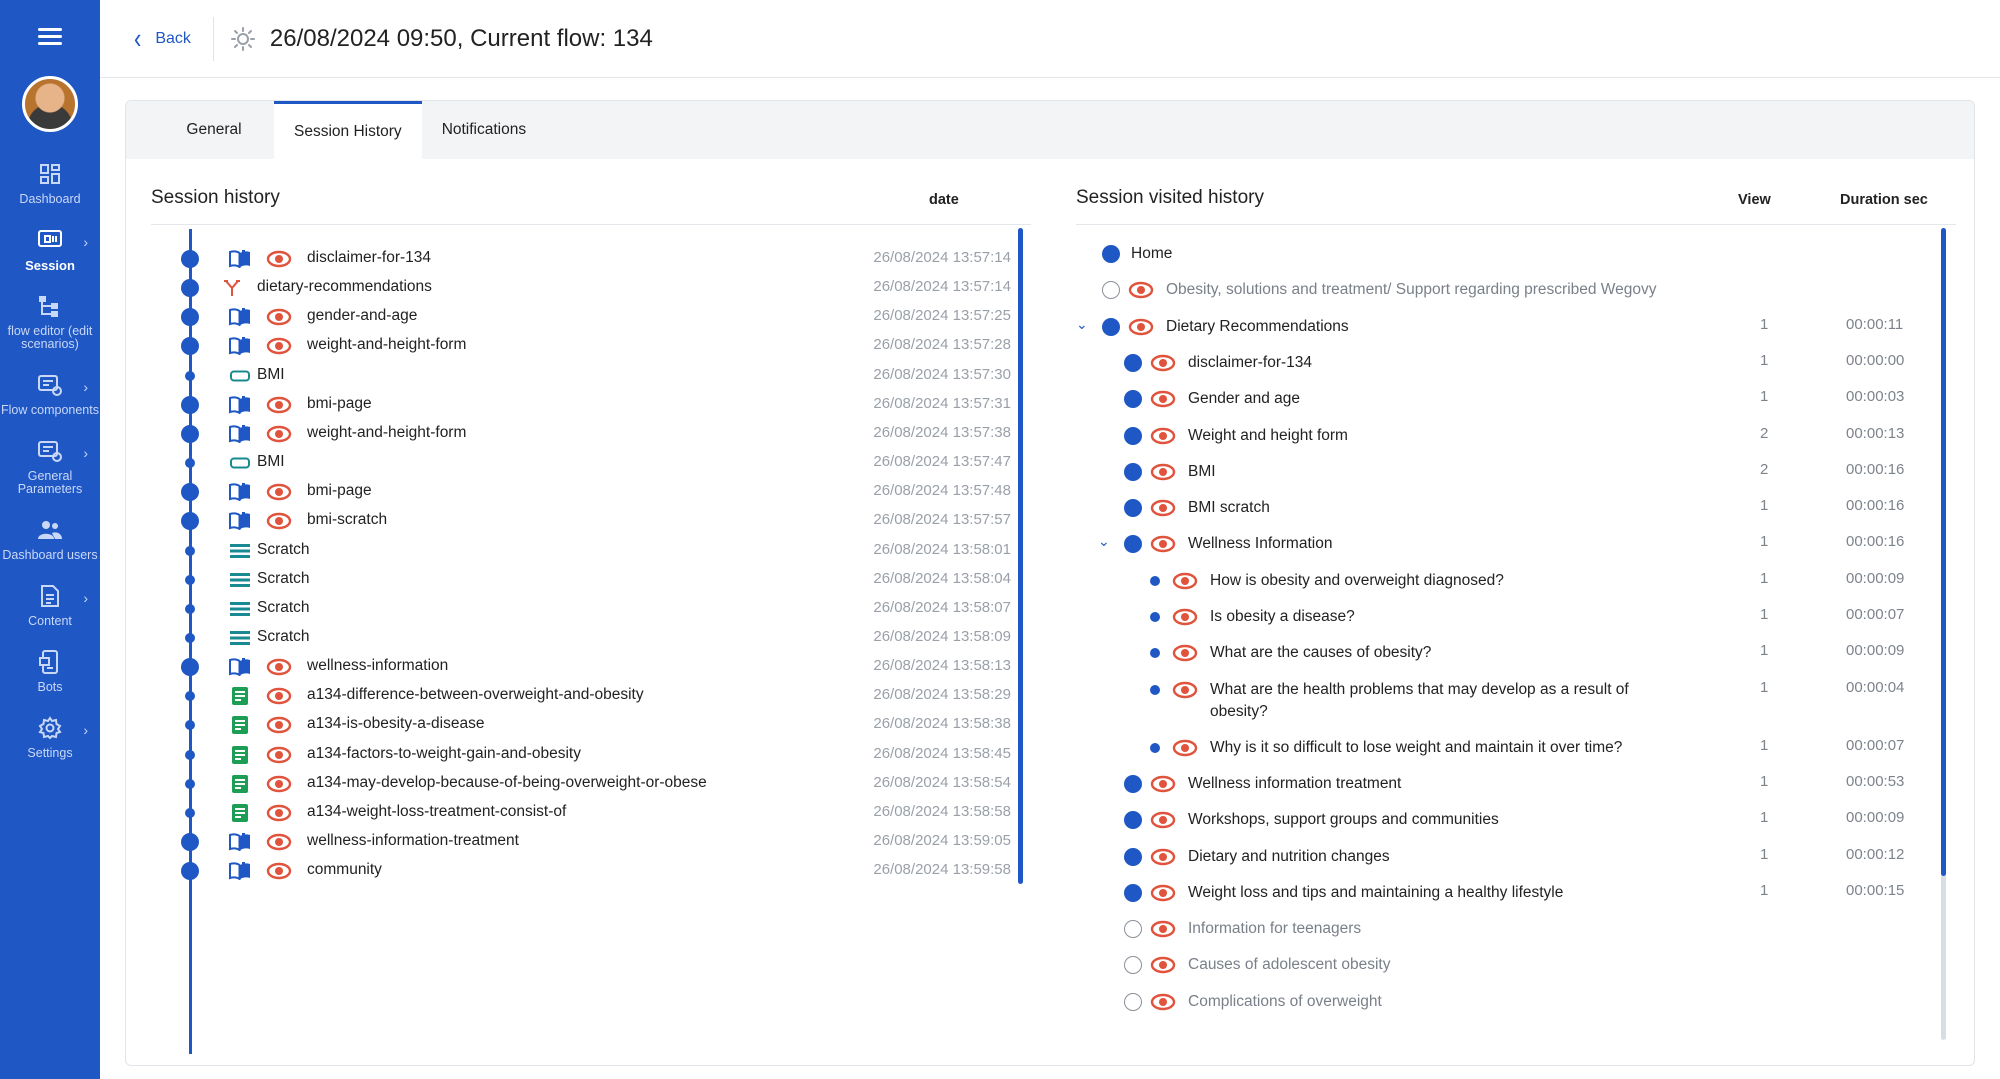 The height and width of the screenshot is (1079, 2000). I want to click on menu-icon, so click(50, 37).